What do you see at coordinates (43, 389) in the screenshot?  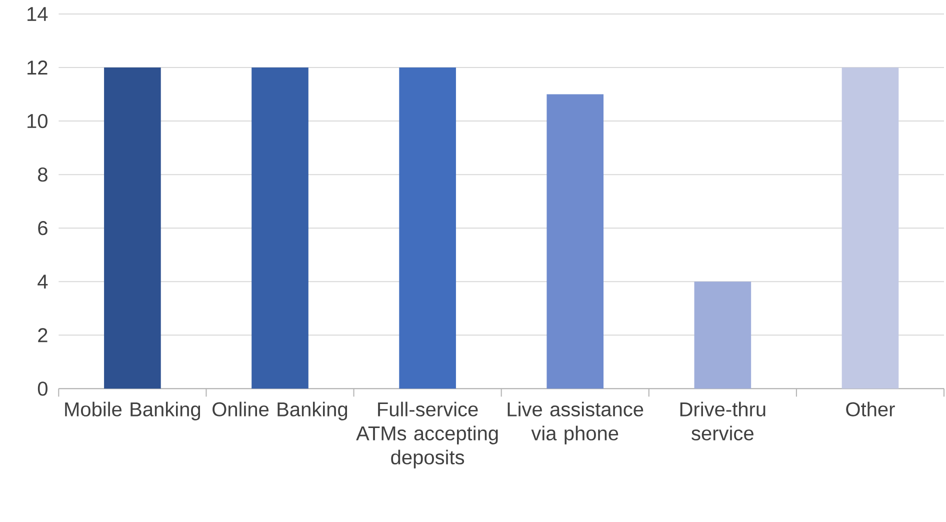 I see `y-tick-label: 0` at bounding box center [43, 389].